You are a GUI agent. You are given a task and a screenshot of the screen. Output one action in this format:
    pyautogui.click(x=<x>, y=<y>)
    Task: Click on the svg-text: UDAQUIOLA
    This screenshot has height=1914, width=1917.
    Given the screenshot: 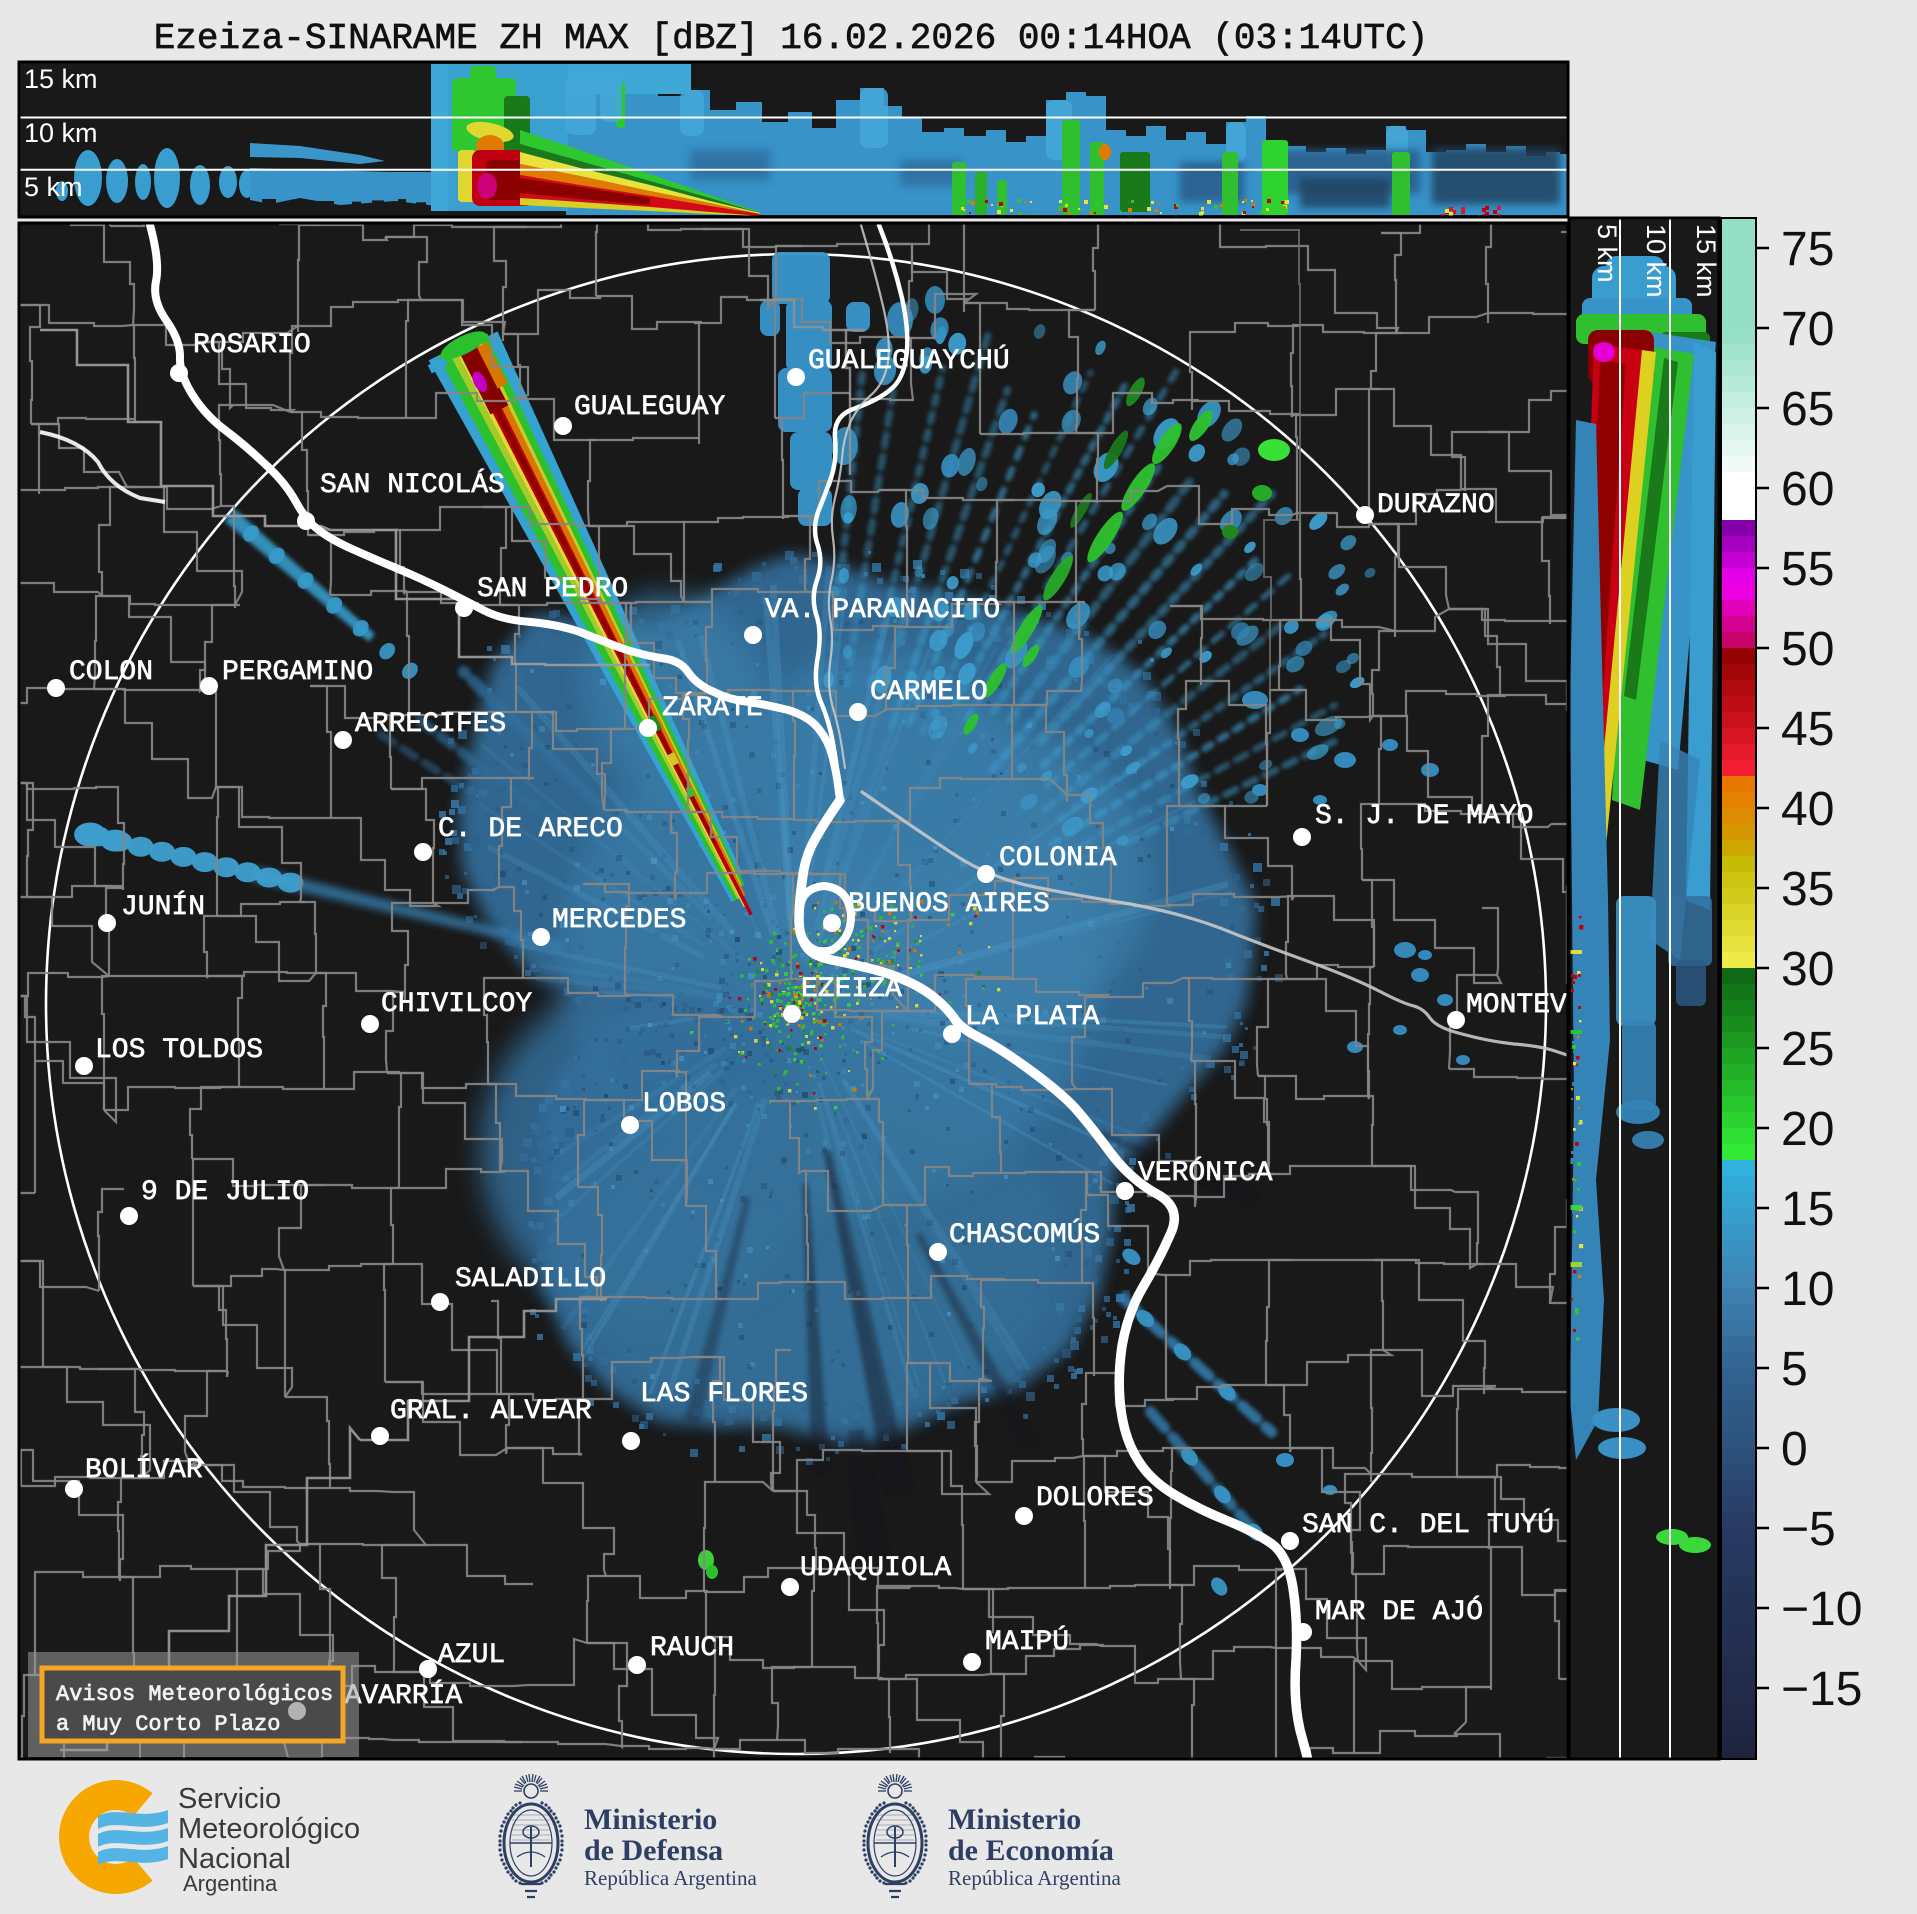 What is the action you would take?
    pyautogui.click(x=875, y=1568)
    